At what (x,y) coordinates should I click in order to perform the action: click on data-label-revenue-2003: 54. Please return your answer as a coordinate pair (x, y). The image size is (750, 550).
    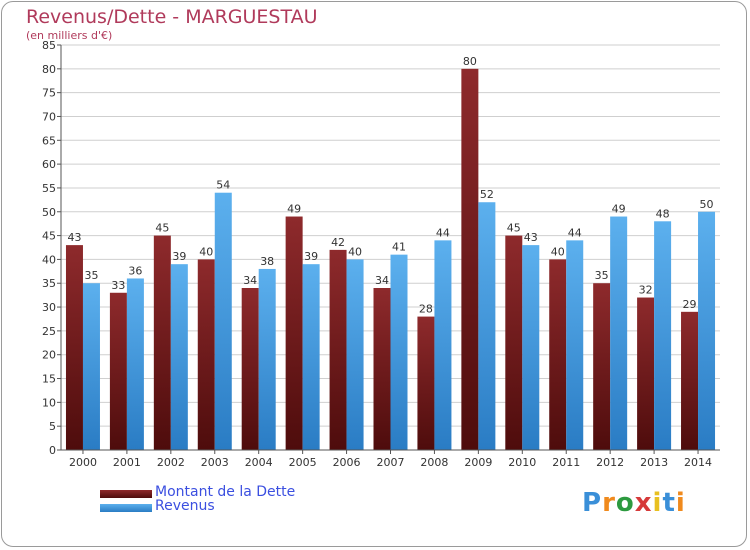
    Looking at the image, I should click on (223, 185).